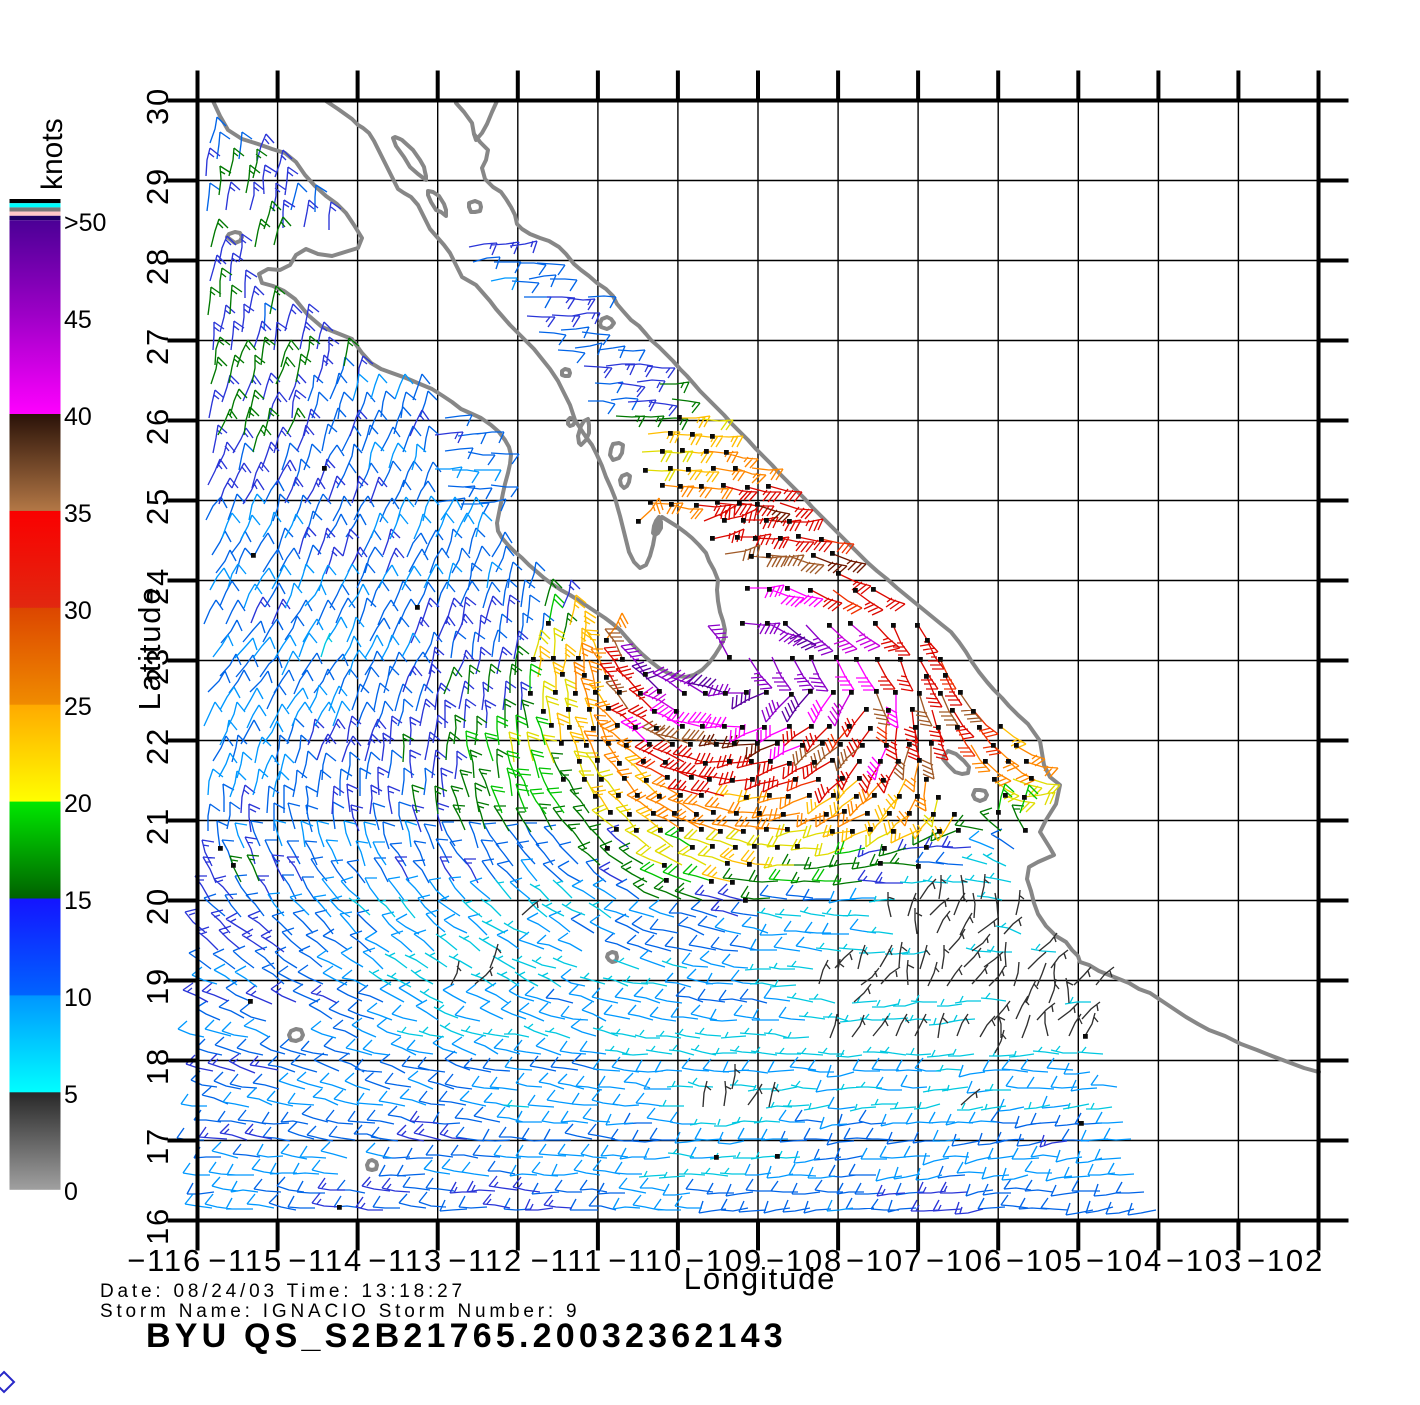  What do you see at coordinates (157, 746) in the screenshot?
I see `svg-text: 22` at bounding box center [157, 746].